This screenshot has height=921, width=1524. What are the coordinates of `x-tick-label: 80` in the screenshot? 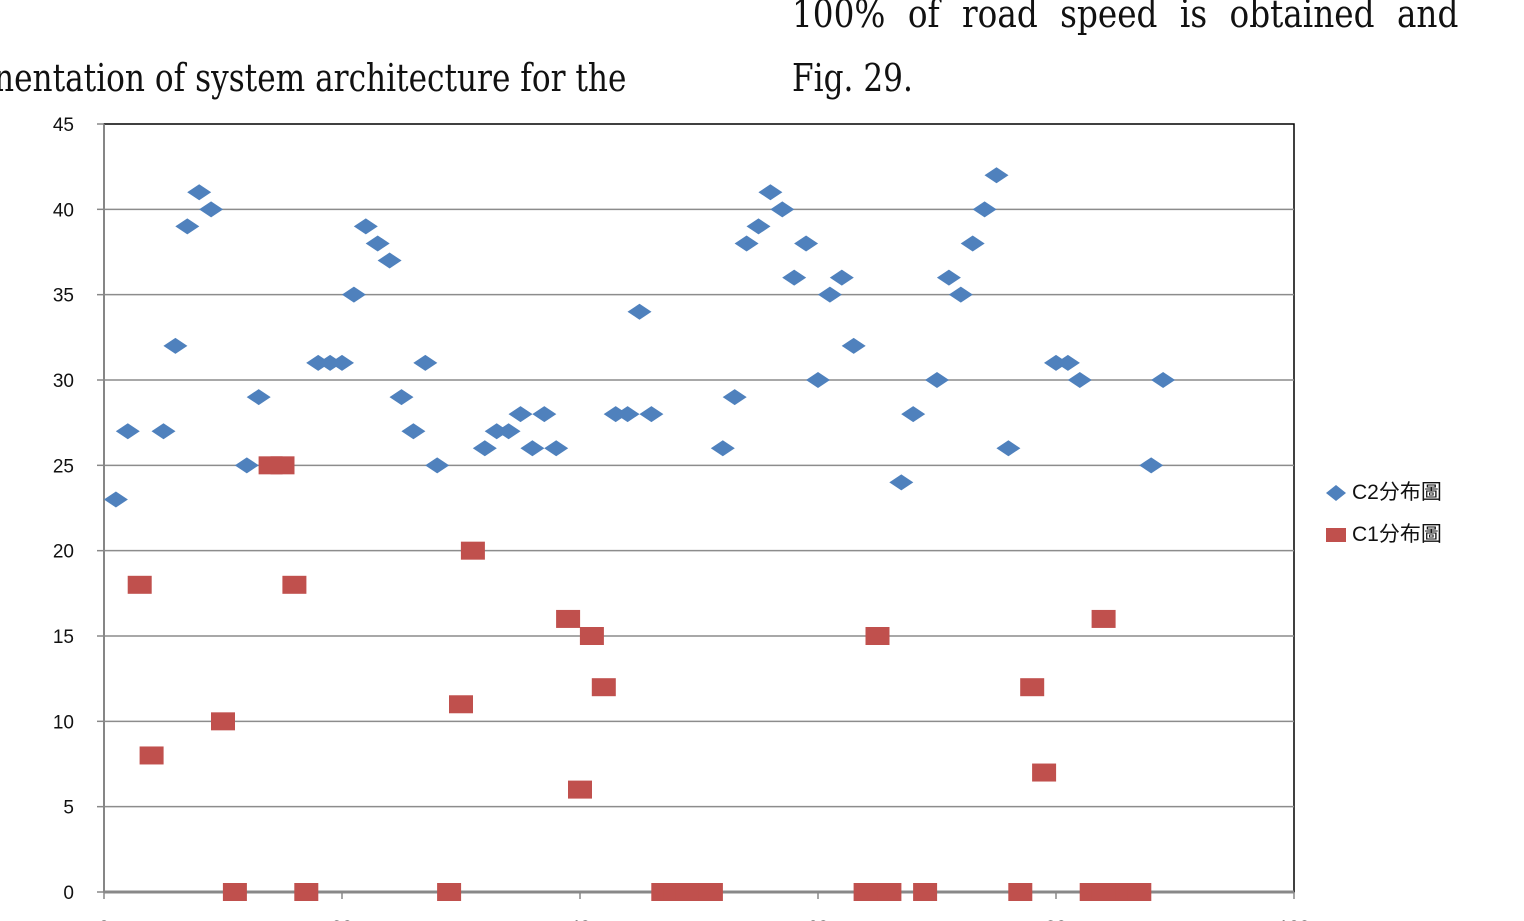 It's located at (1055, 919).